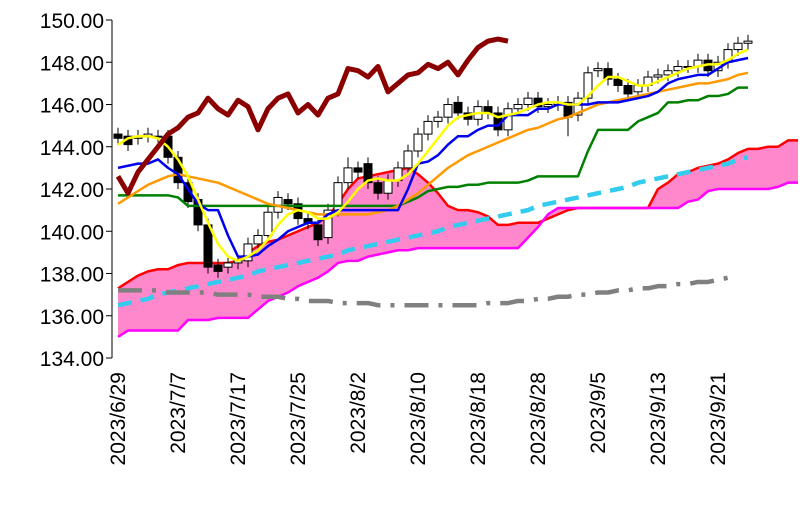 The height and width of the screenshot is (508, 811). What do you see at coordinates (418, 418) in the screenshot?
I see `x-tick-label: 2023/8/10` at bounding box center [418, 418].